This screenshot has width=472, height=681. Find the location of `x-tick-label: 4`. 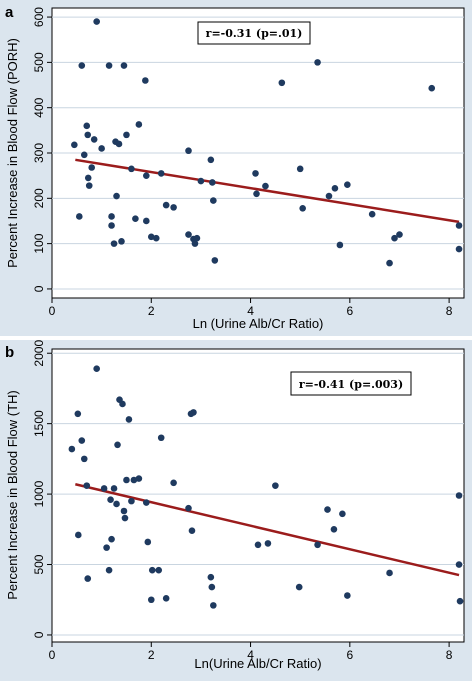

x-tick-label: 4 is located at coordinates (250, 655).